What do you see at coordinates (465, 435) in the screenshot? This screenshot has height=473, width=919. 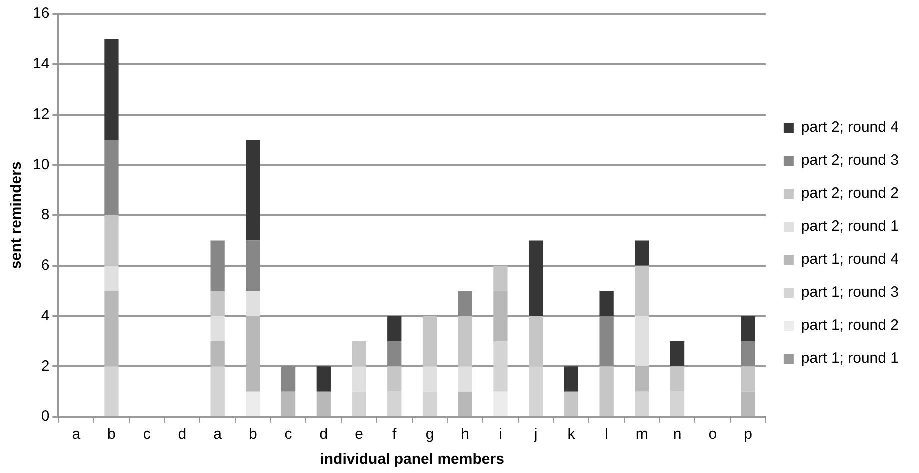 I see `x-tick-label: h` at bounding box center [465, 435].